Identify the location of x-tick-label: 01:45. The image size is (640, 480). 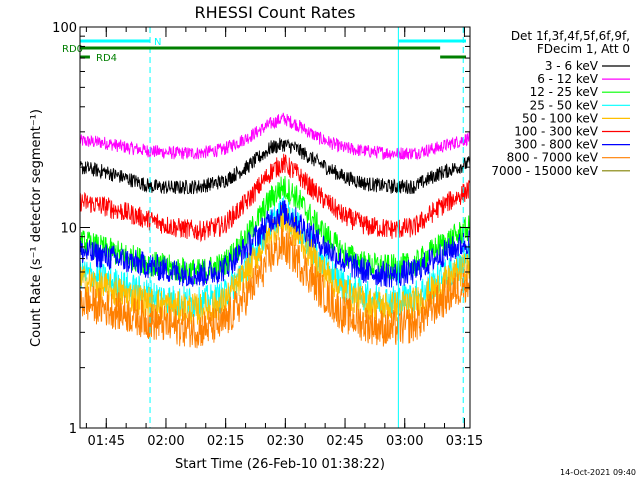
(106, 441).